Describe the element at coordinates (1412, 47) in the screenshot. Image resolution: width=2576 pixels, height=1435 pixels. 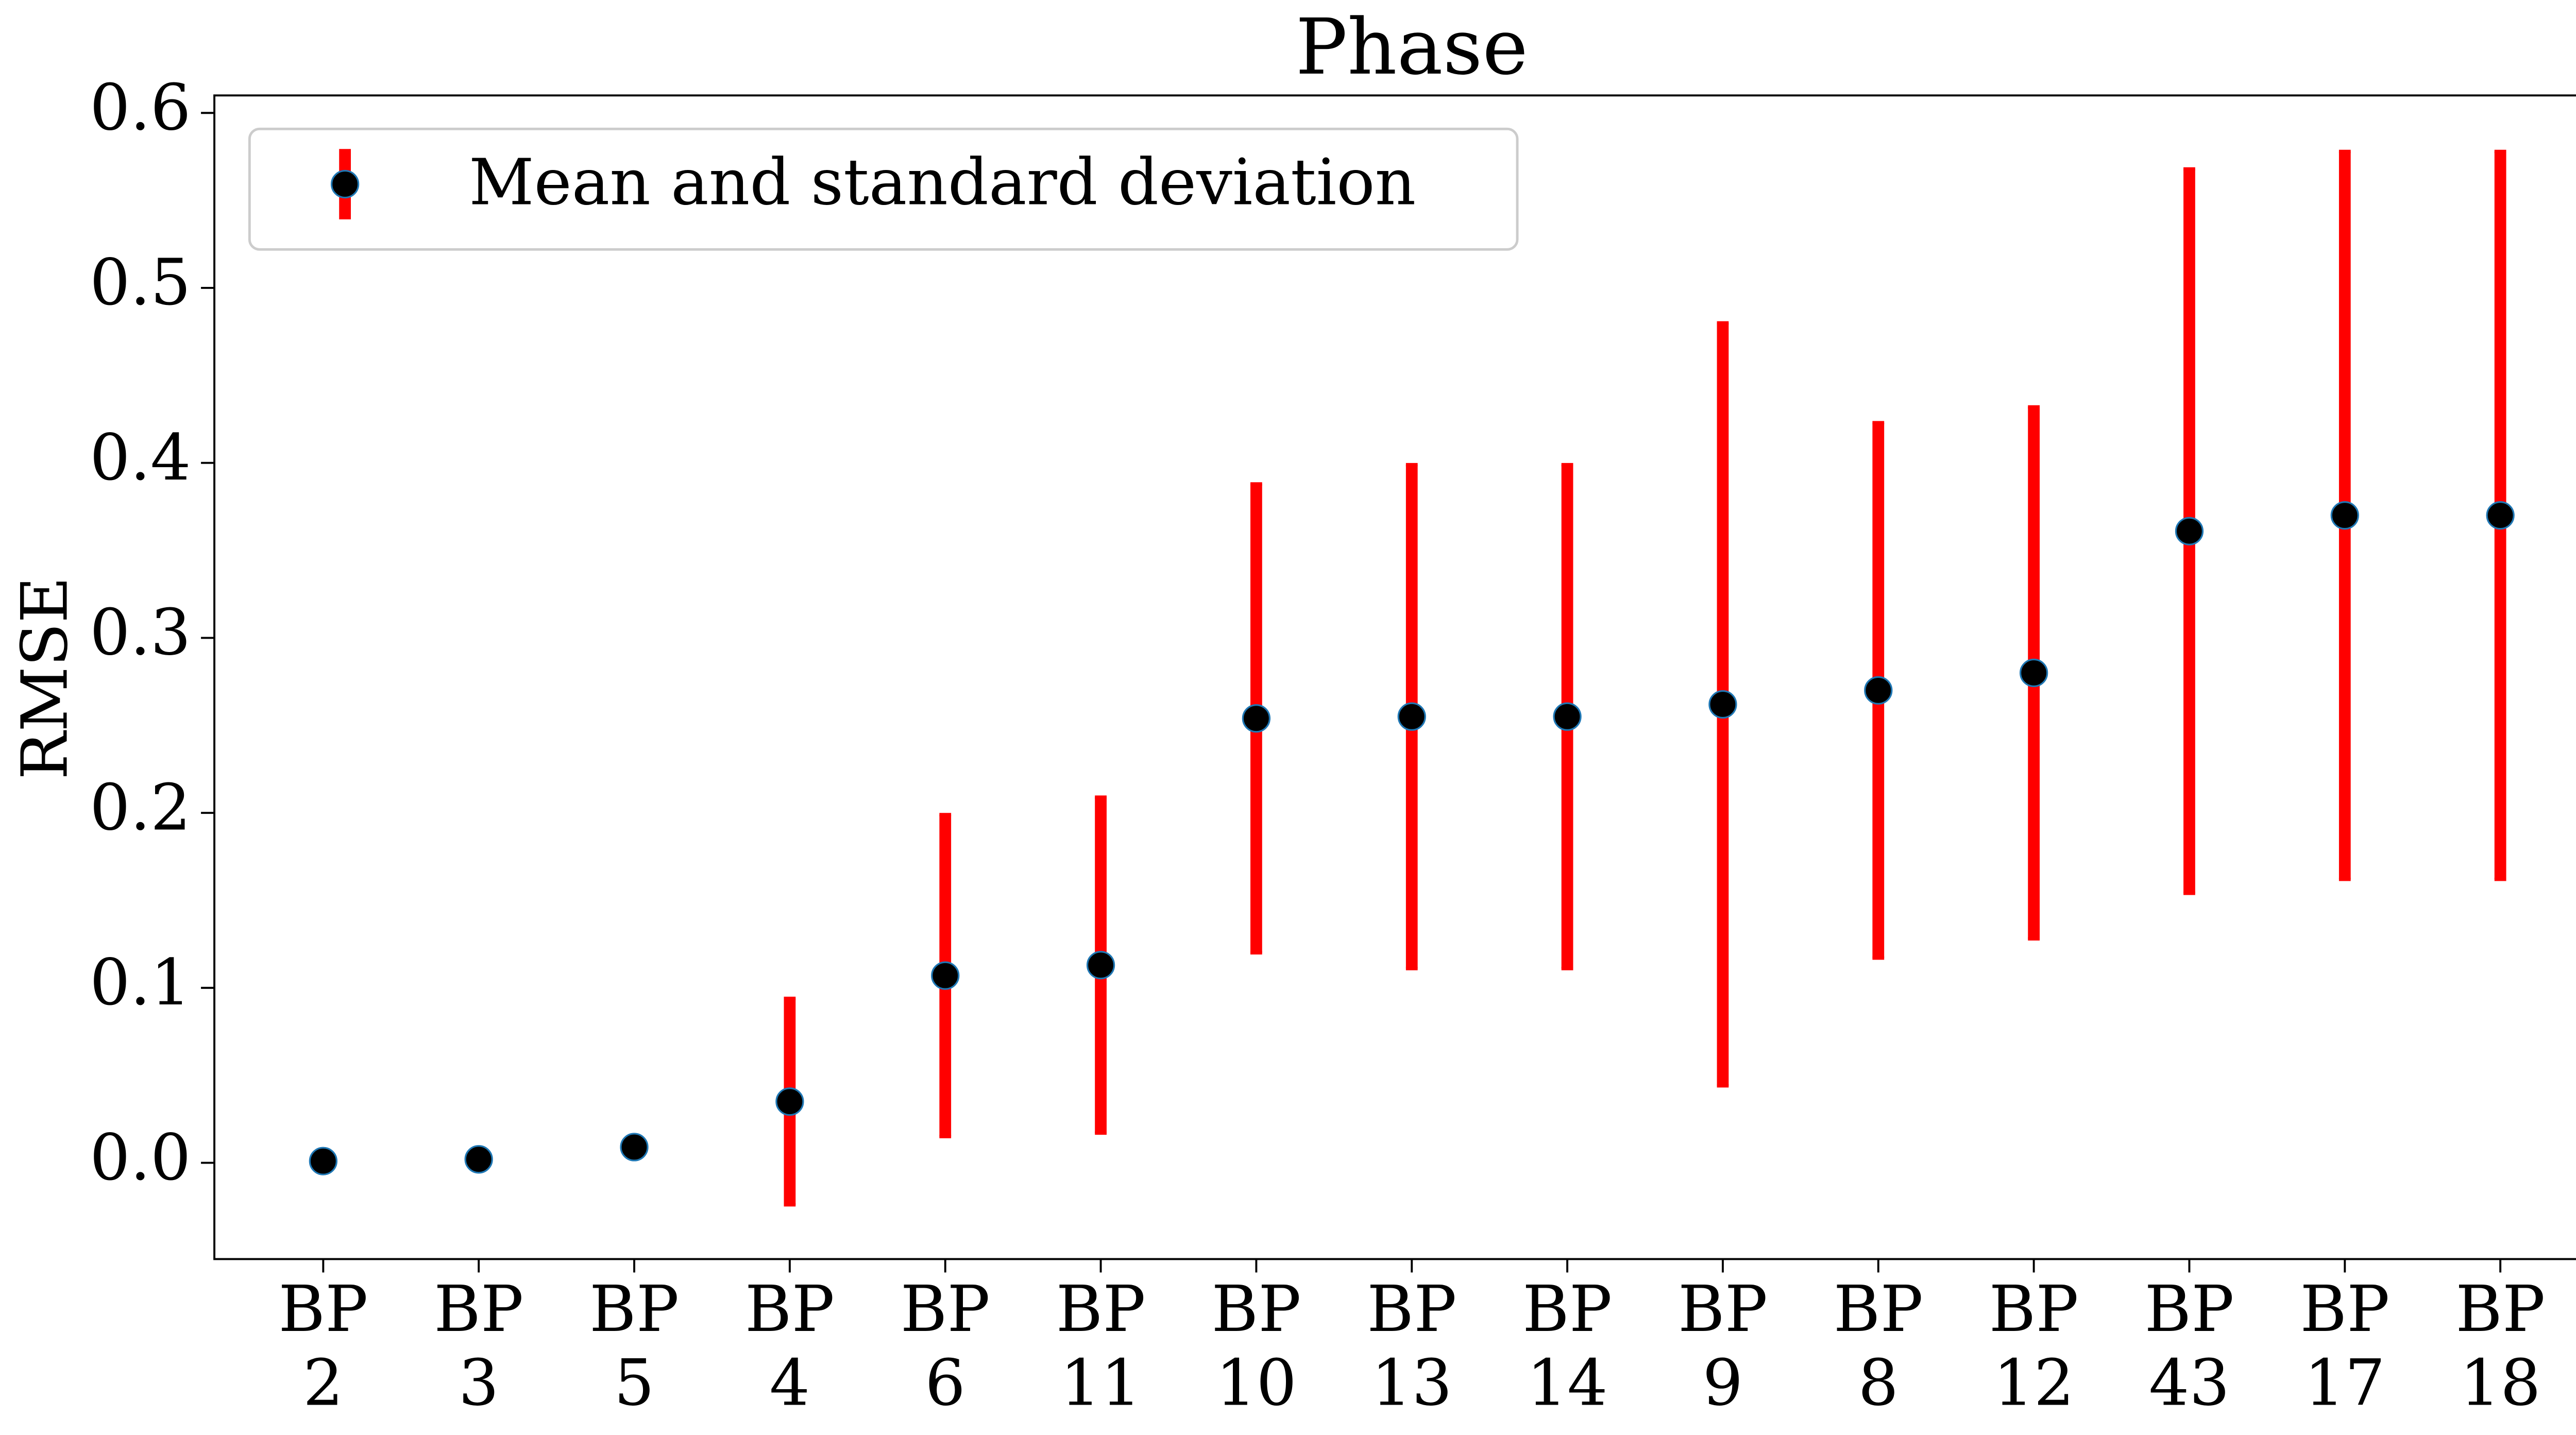
I see `chart-title: Phase` at that location.